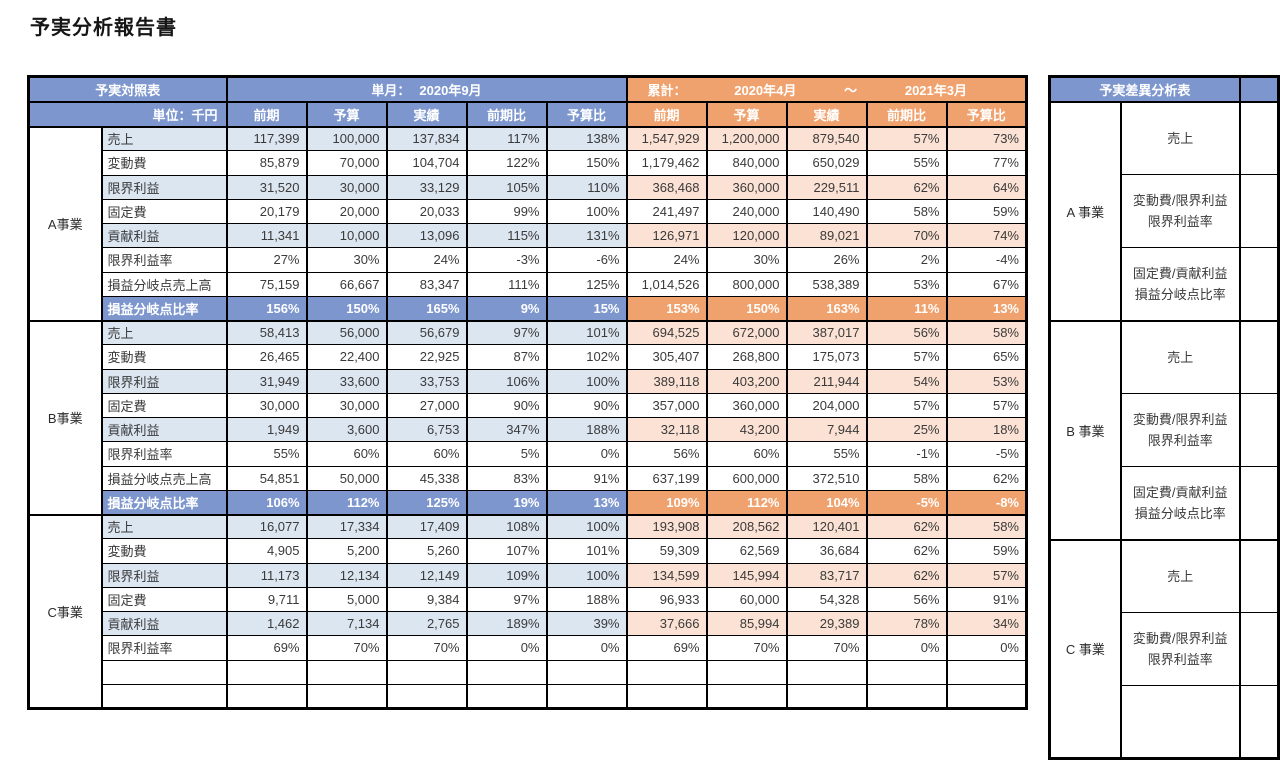 The image size is (1280, 760). Describe the element at coordinates (986, 551) in the screenshot. I see `cumulative-value-cell: 59%` at that location.